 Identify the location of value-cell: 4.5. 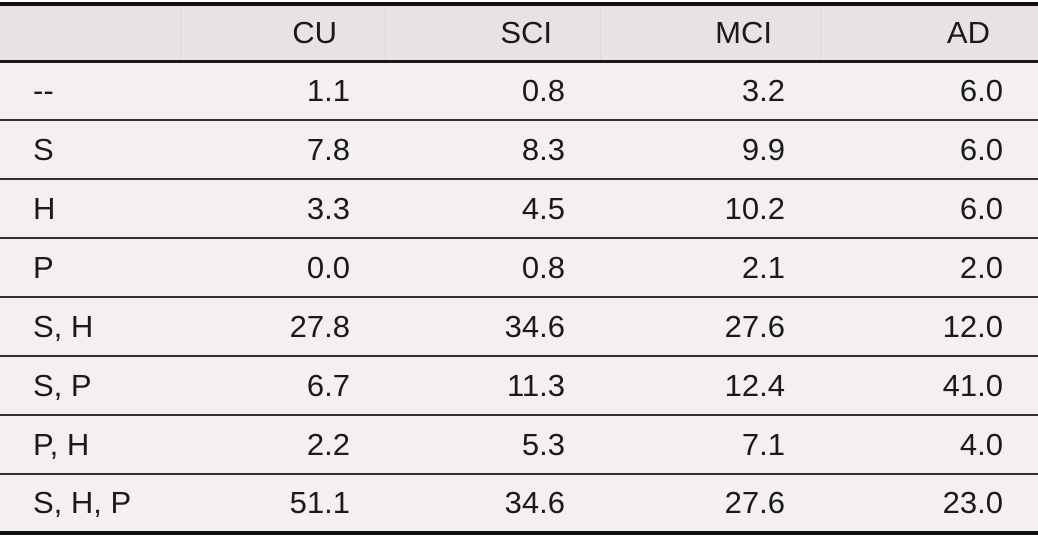
(492, 209).